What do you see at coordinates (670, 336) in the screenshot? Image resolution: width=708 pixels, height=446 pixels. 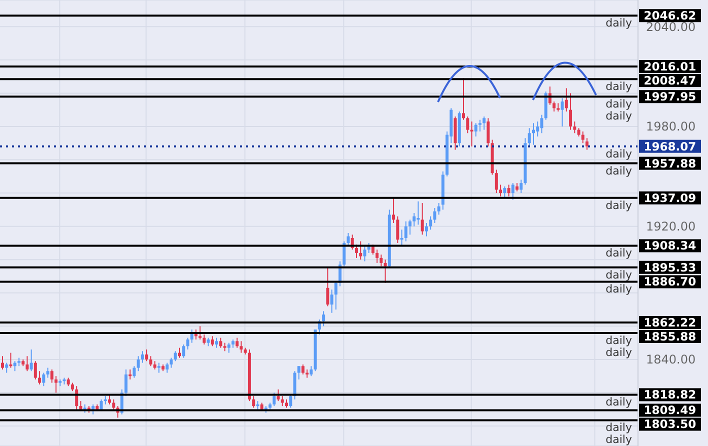 I see `ref-line-label: 1855.88` at bounding box center [670, 336].